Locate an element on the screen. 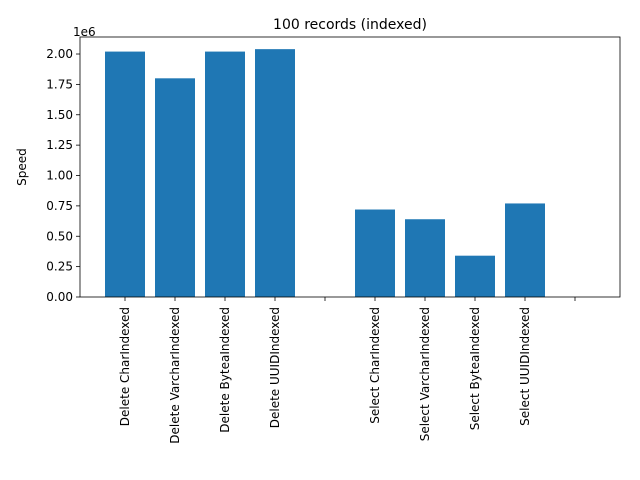  y-tick-label: 1.75 is located at coordinates (59, 84).